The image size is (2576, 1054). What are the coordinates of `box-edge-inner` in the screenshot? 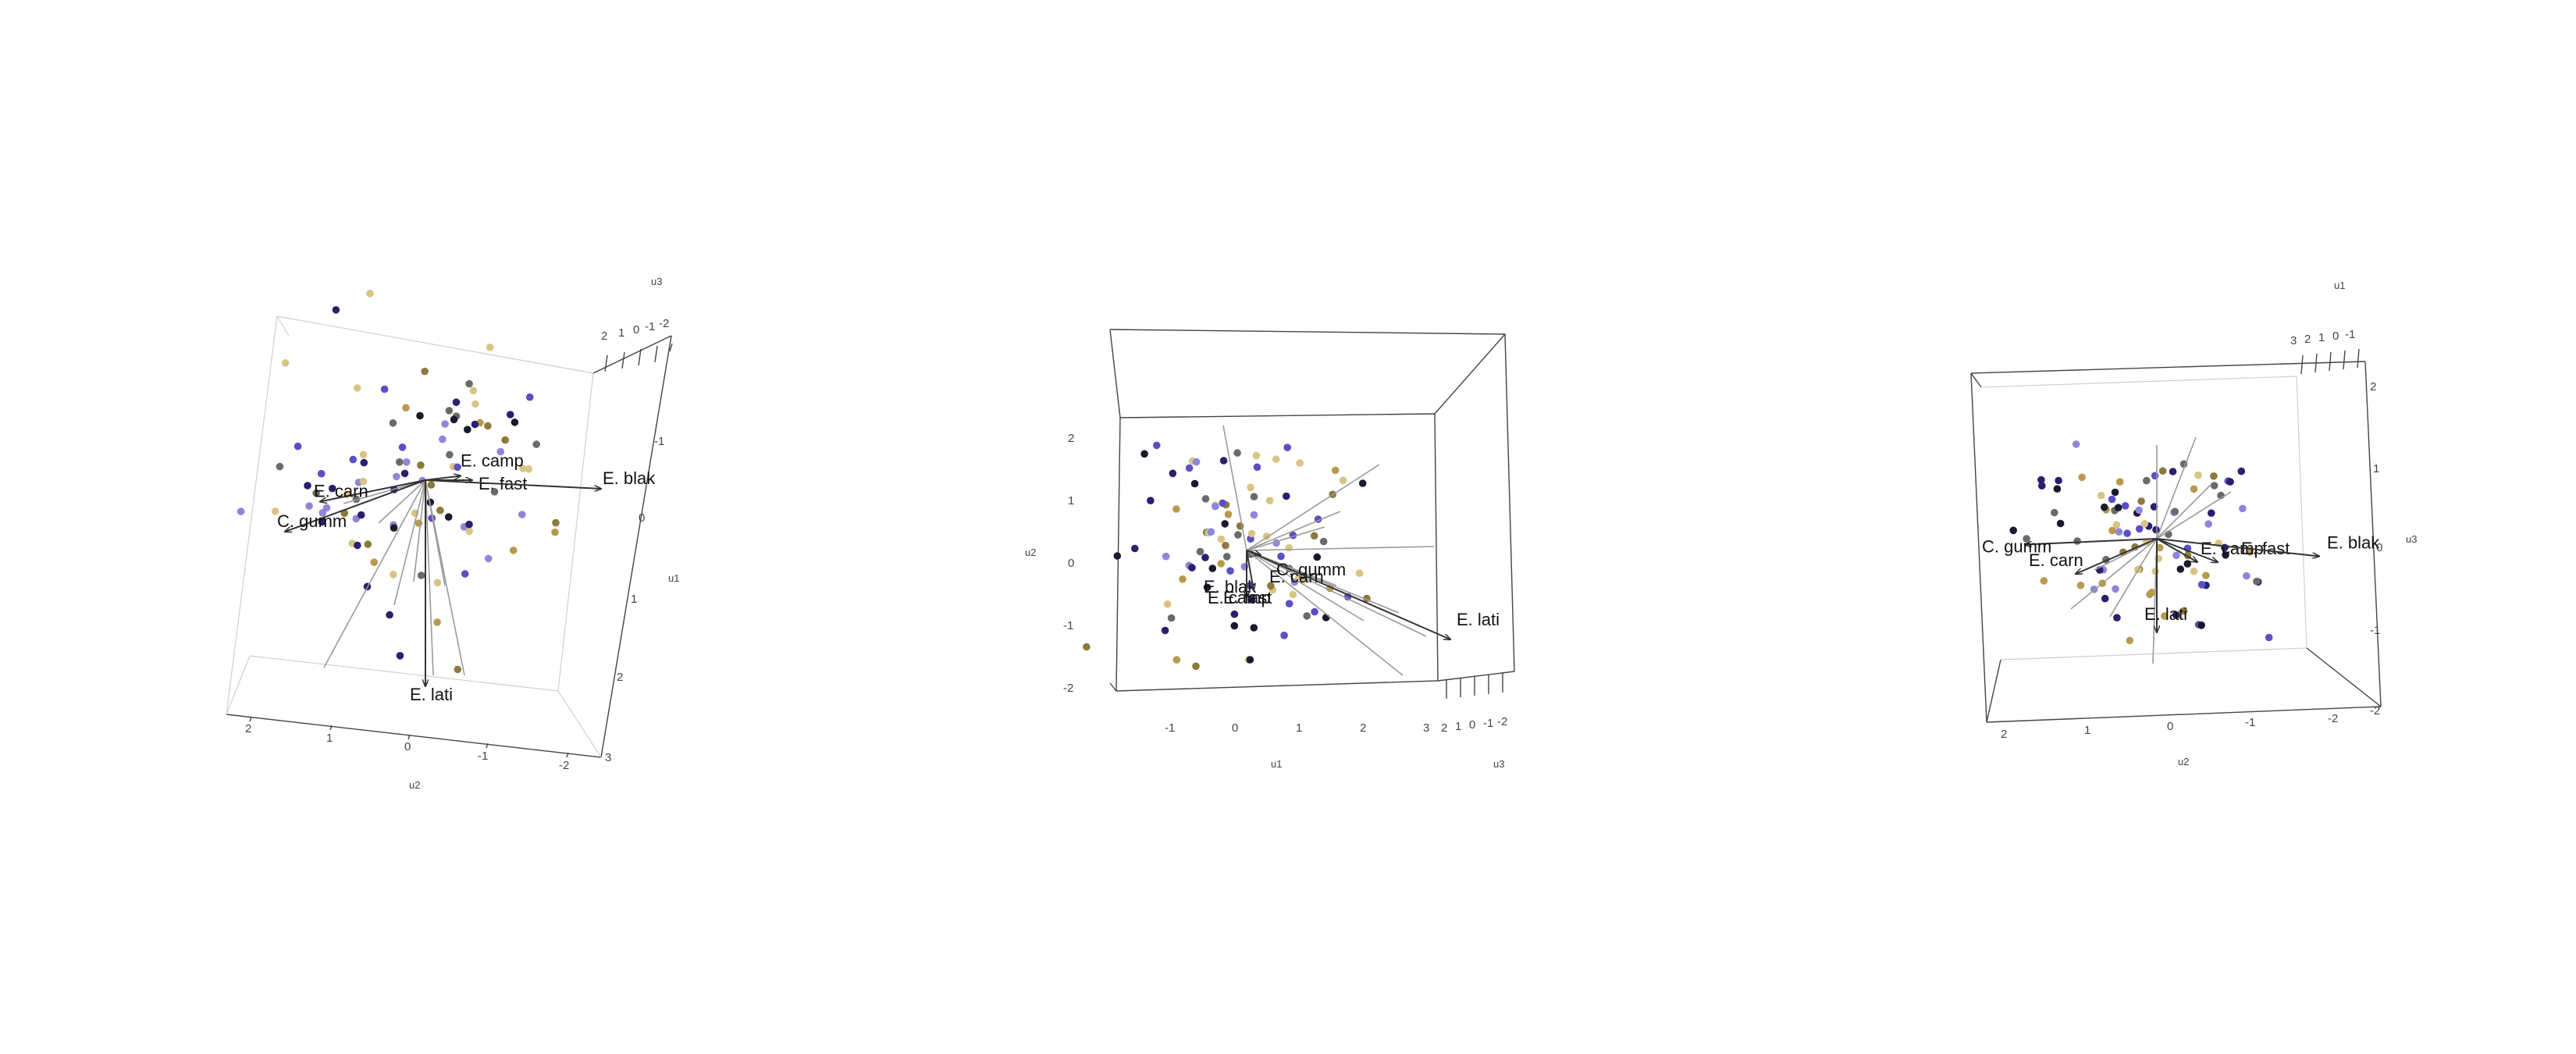 It's located at (575, 532).